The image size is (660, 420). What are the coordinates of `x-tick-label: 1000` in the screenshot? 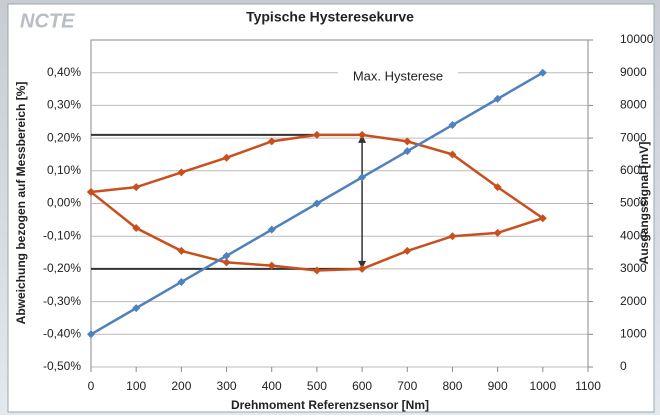 It's located at (542, 386).